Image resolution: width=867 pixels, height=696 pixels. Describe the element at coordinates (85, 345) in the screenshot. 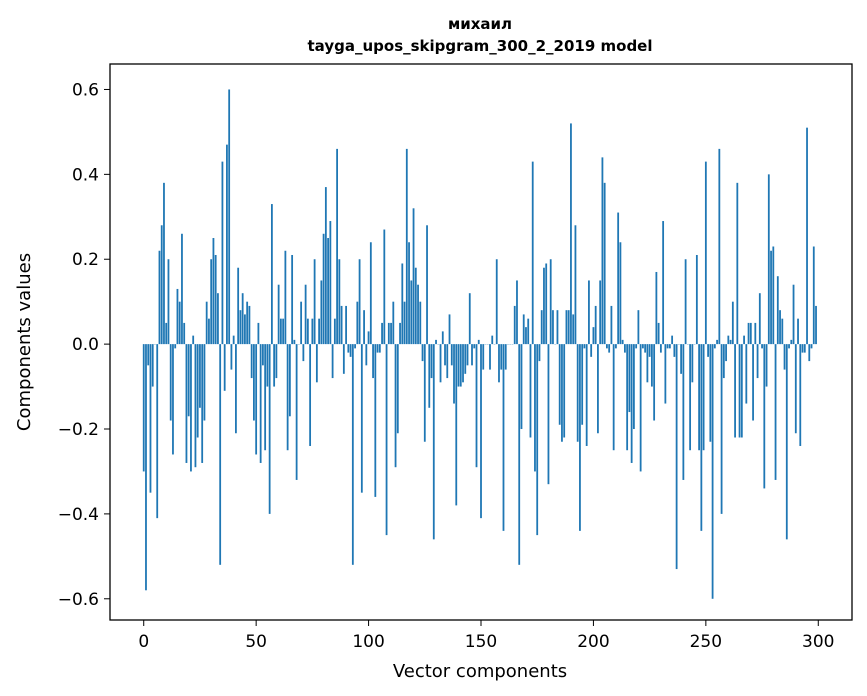

I see `y-tick-label: 0.0` at that location.